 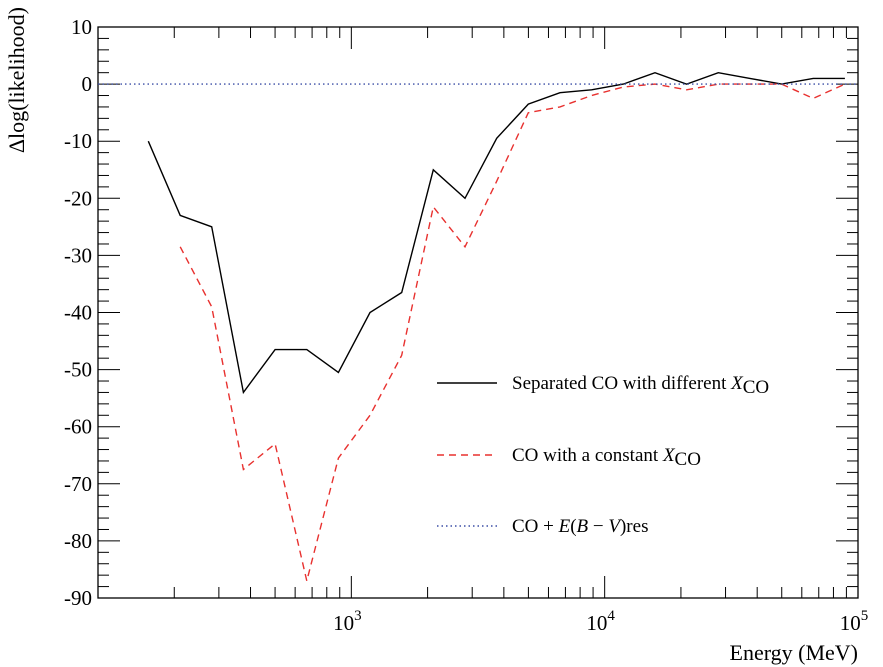 What do you see at coordinates (78, 141) in the screenshot?
I see `y-tick-label: -10` at bounding box center [78, 141].